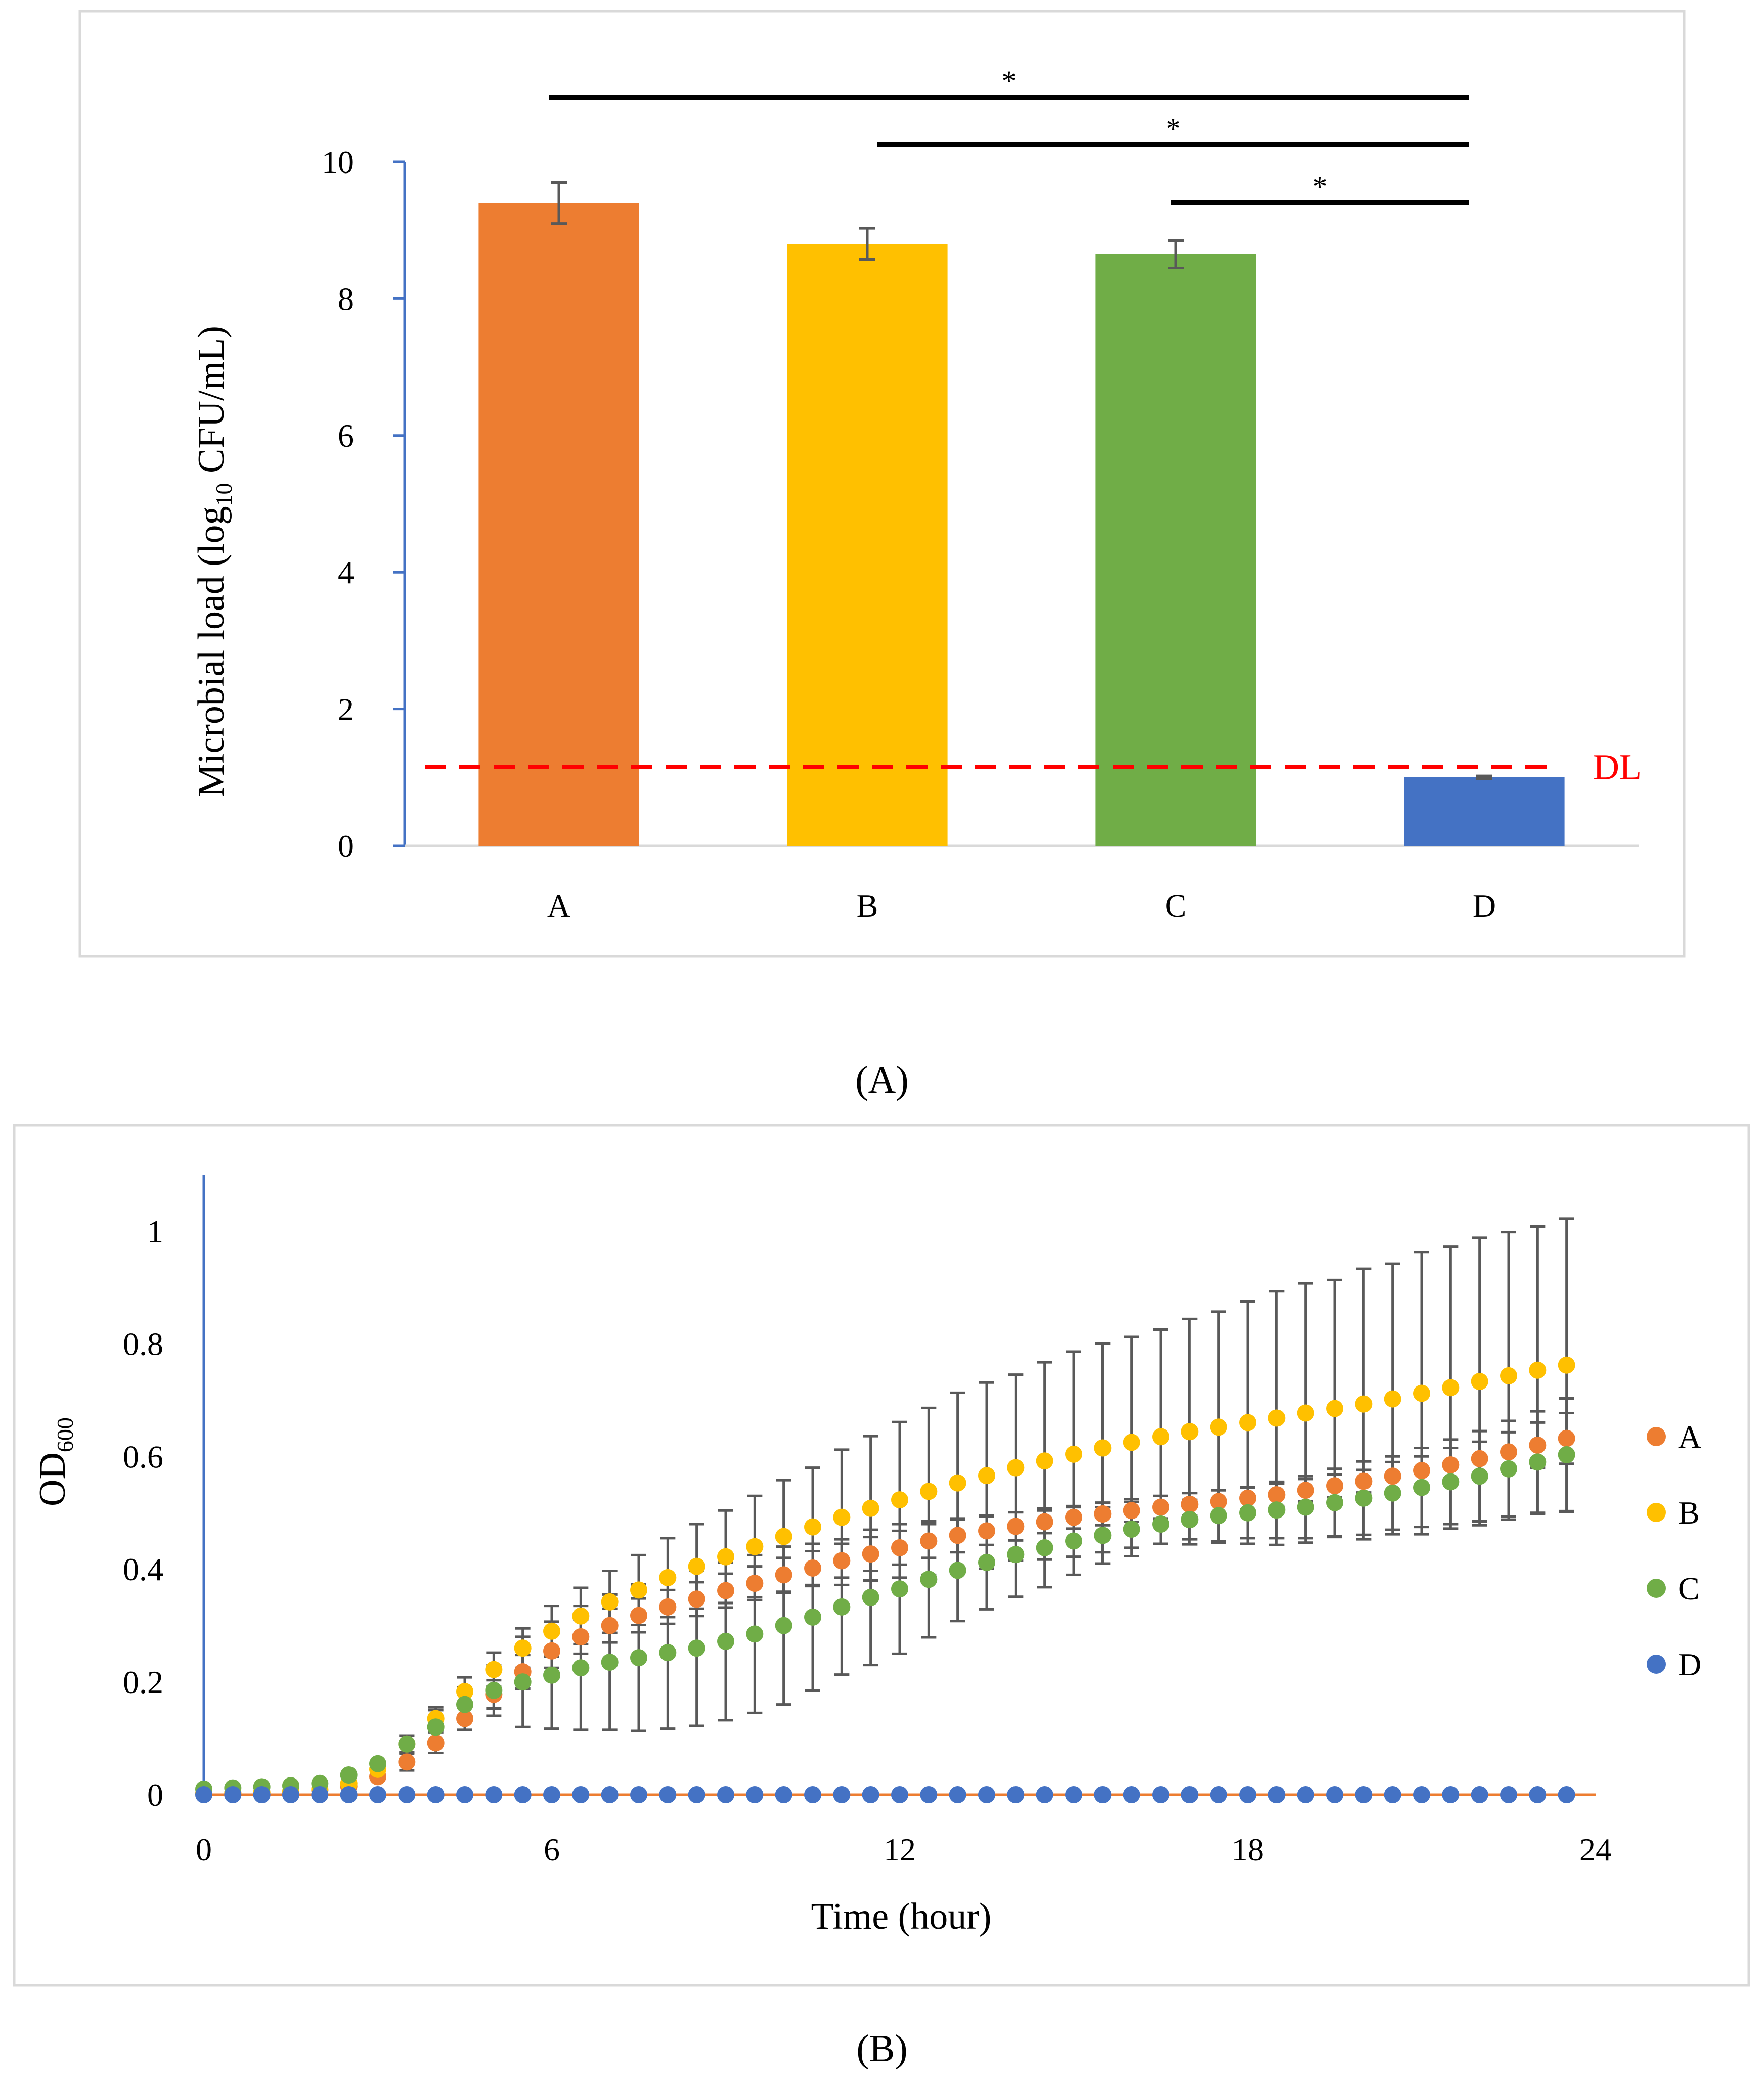  What do you see at coordinates (1485, 811) in the screenshot?
I see `panel-a-bar-d` at bounding box center [1485, 811].